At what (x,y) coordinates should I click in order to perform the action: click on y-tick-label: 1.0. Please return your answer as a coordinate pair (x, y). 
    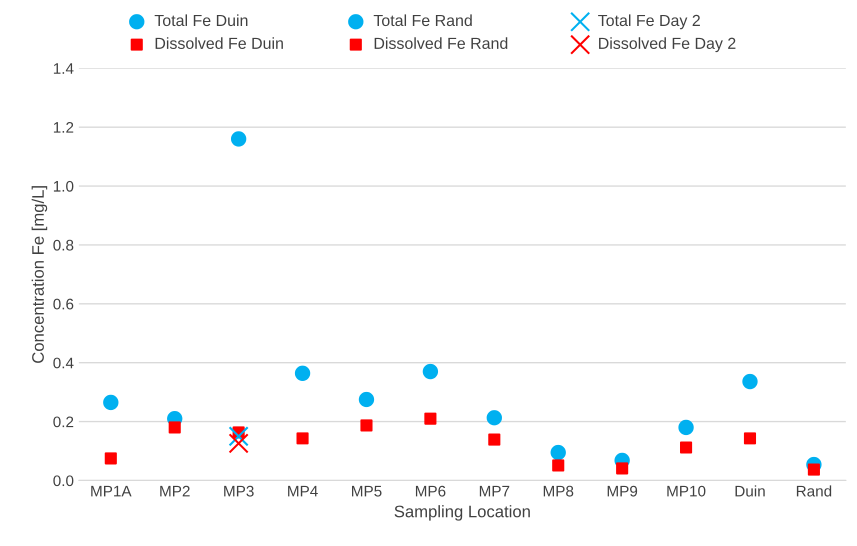
    Looking at the image, I should click on (64, 186).